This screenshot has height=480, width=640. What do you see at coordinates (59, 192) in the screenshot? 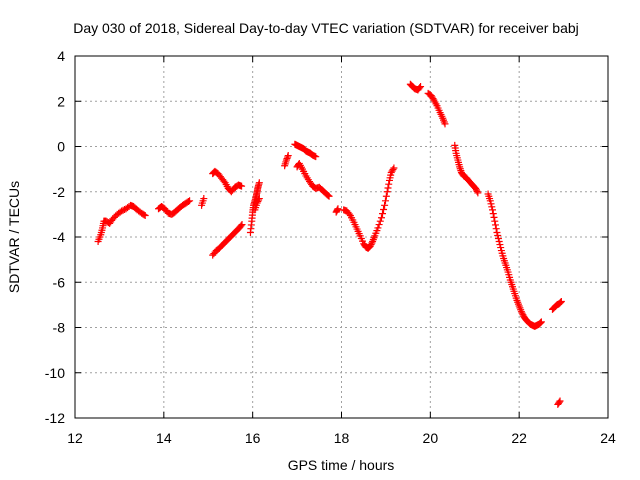
I see `y-tick-label: -2` at bounding box center [59, 192].